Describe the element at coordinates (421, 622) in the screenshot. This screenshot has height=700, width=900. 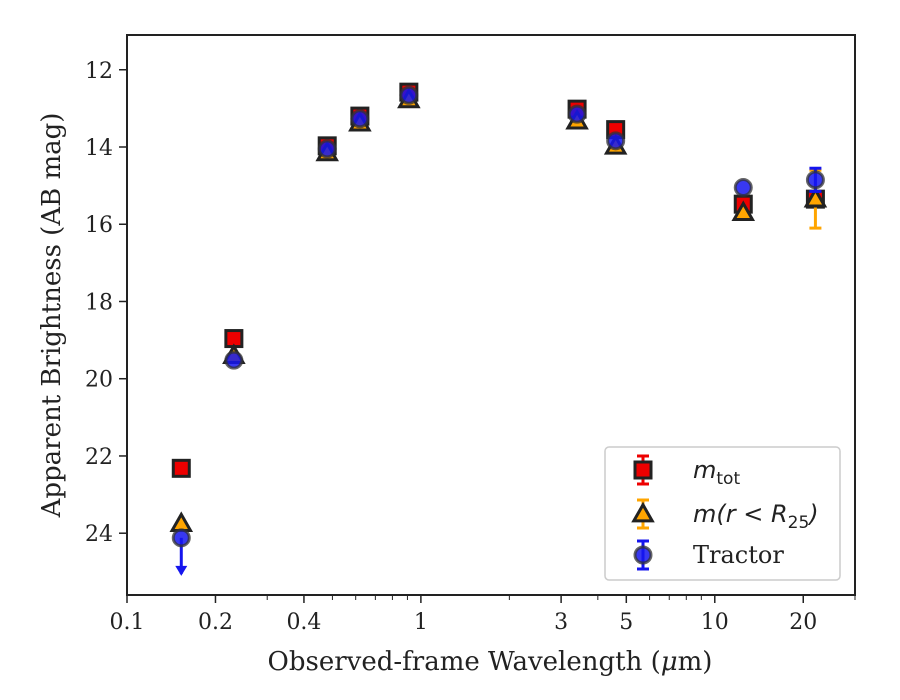
I see `x-tick-label: 1` at that location.